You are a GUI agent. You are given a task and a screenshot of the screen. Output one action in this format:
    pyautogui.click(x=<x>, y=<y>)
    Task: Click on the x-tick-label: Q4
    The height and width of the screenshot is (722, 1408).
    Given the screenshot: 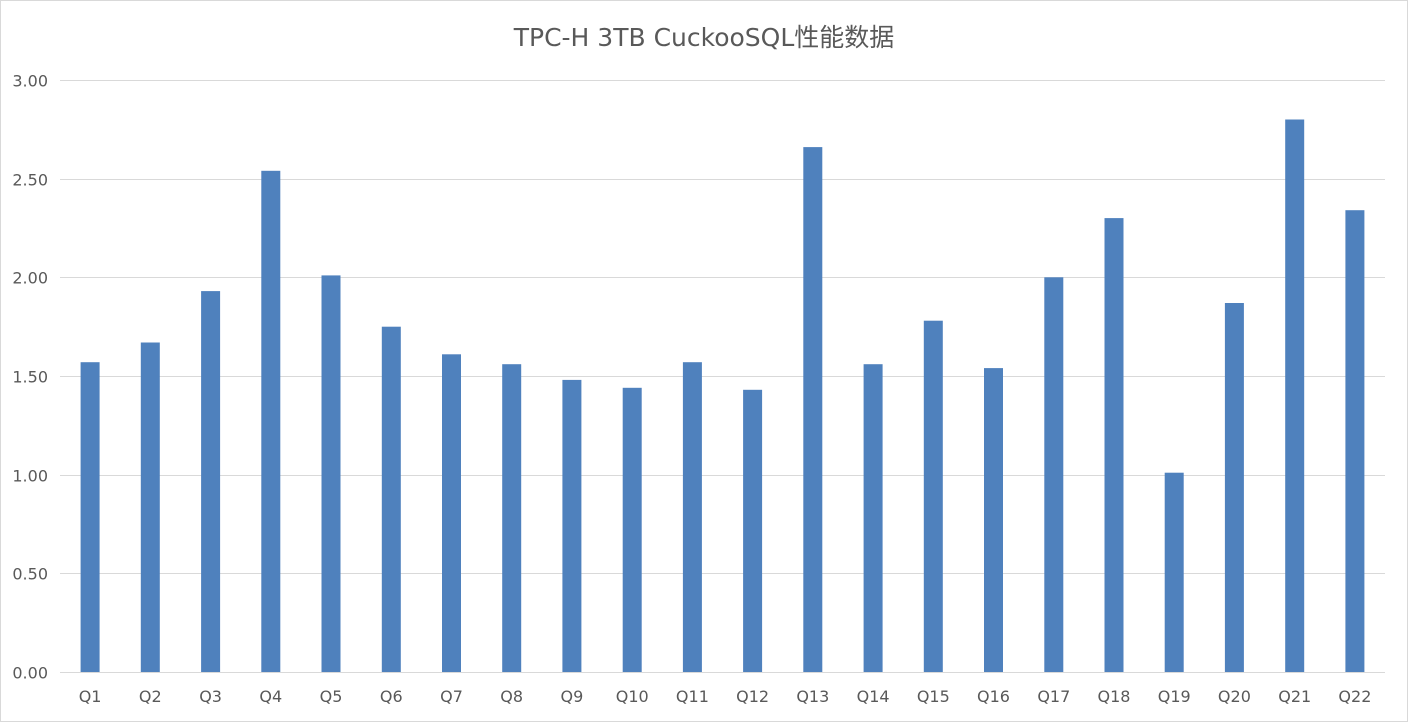 What is the action you would take?
    pyautogui.click(x=270, y=696)
    